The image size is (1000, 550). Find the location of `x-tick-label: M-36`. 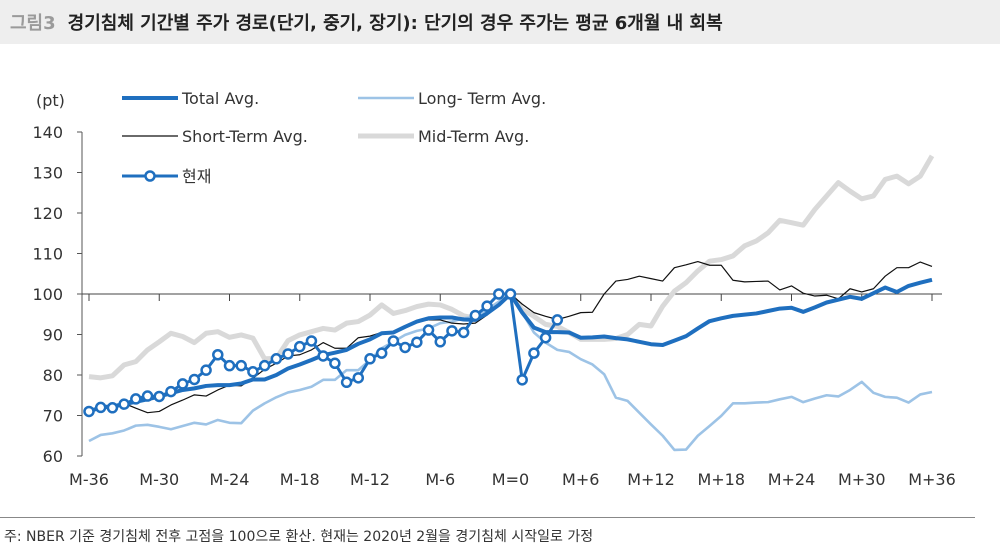

x-tick-label: M-36 is located at coordinates (89, 479).